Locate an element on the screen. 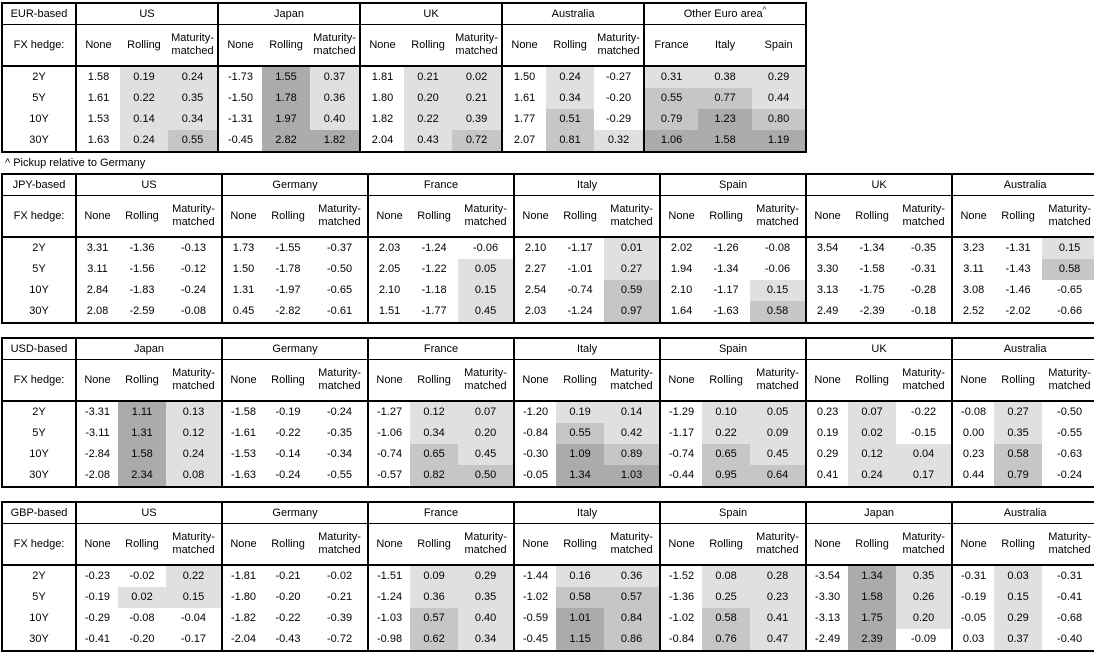 The image size is (1094, 652). value-cell: 0.24 is located at coordinates (194, 454).